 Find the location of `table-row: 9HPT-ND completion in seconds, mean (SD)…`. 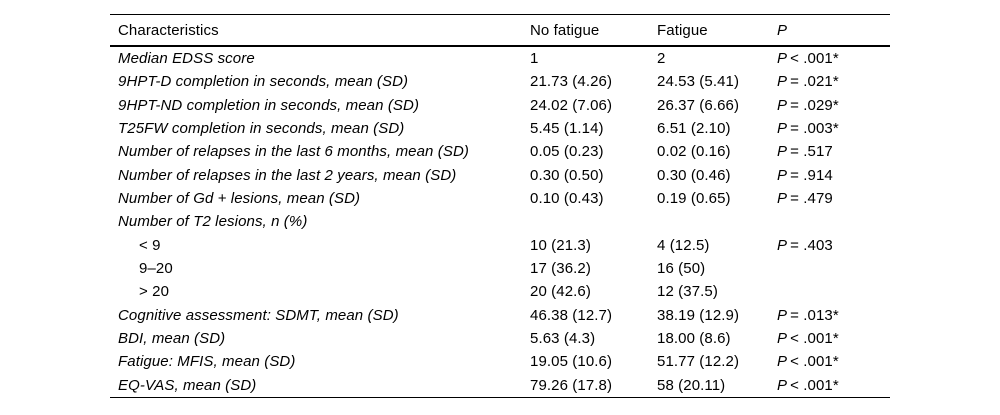

table-row: 9HPT-ND completion in seconds, mean (SD)… is located at coordinates (500, 105).